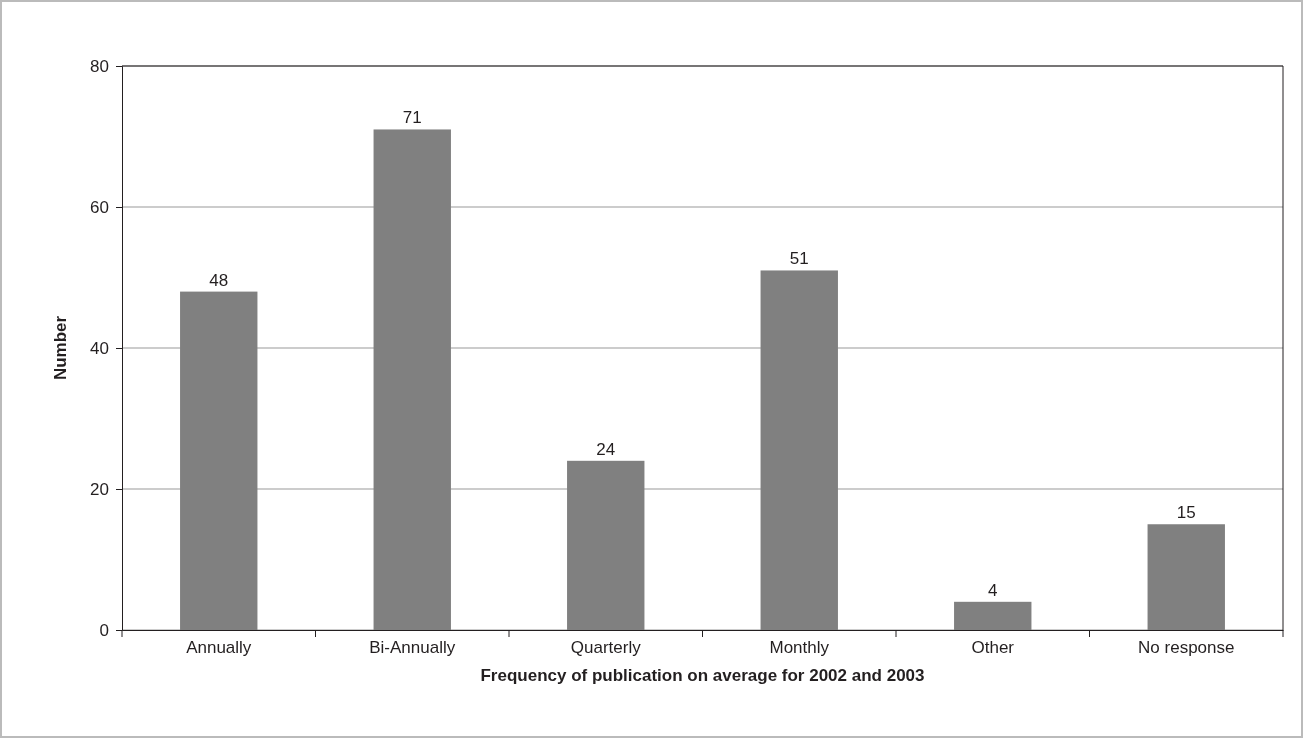 This screenshot has width=1303, height=738. What do you see at coordinates (606, 449) in the screenshot?
I see `data-label: 24` at bounding box center [606, 449].